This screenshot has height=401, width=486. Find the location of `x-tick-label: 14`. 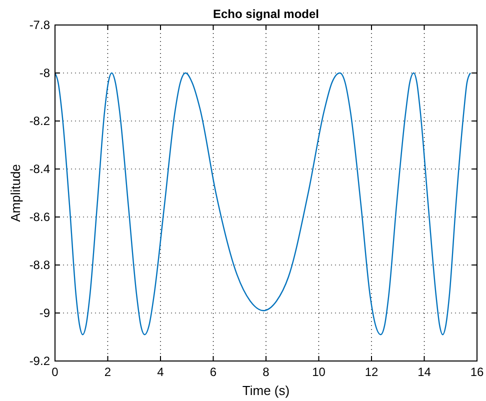

x-tick-label: 14 is located at coordinates (425, 372).